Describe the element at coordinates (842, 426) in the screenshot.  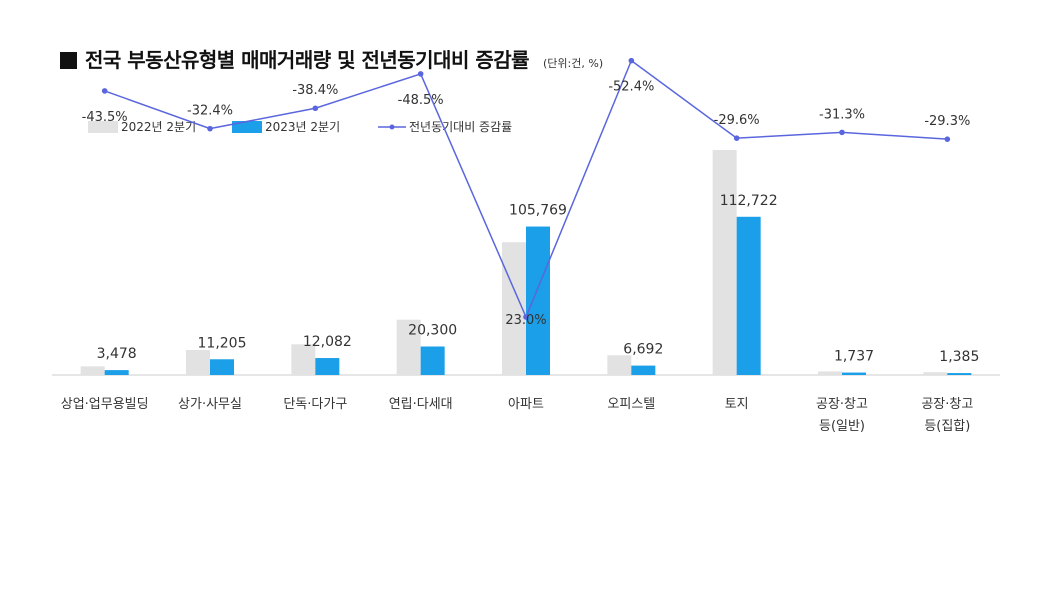
I see `category-label: 등(일반)` at that location.